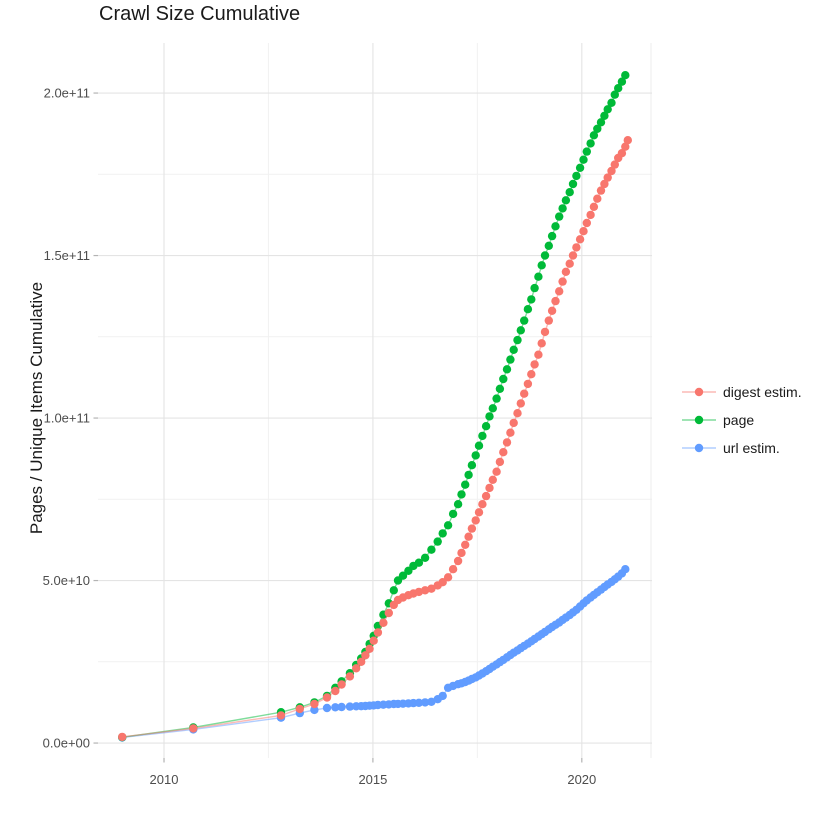  I want to click on legend-label-url: url estim., so click(751, 448).